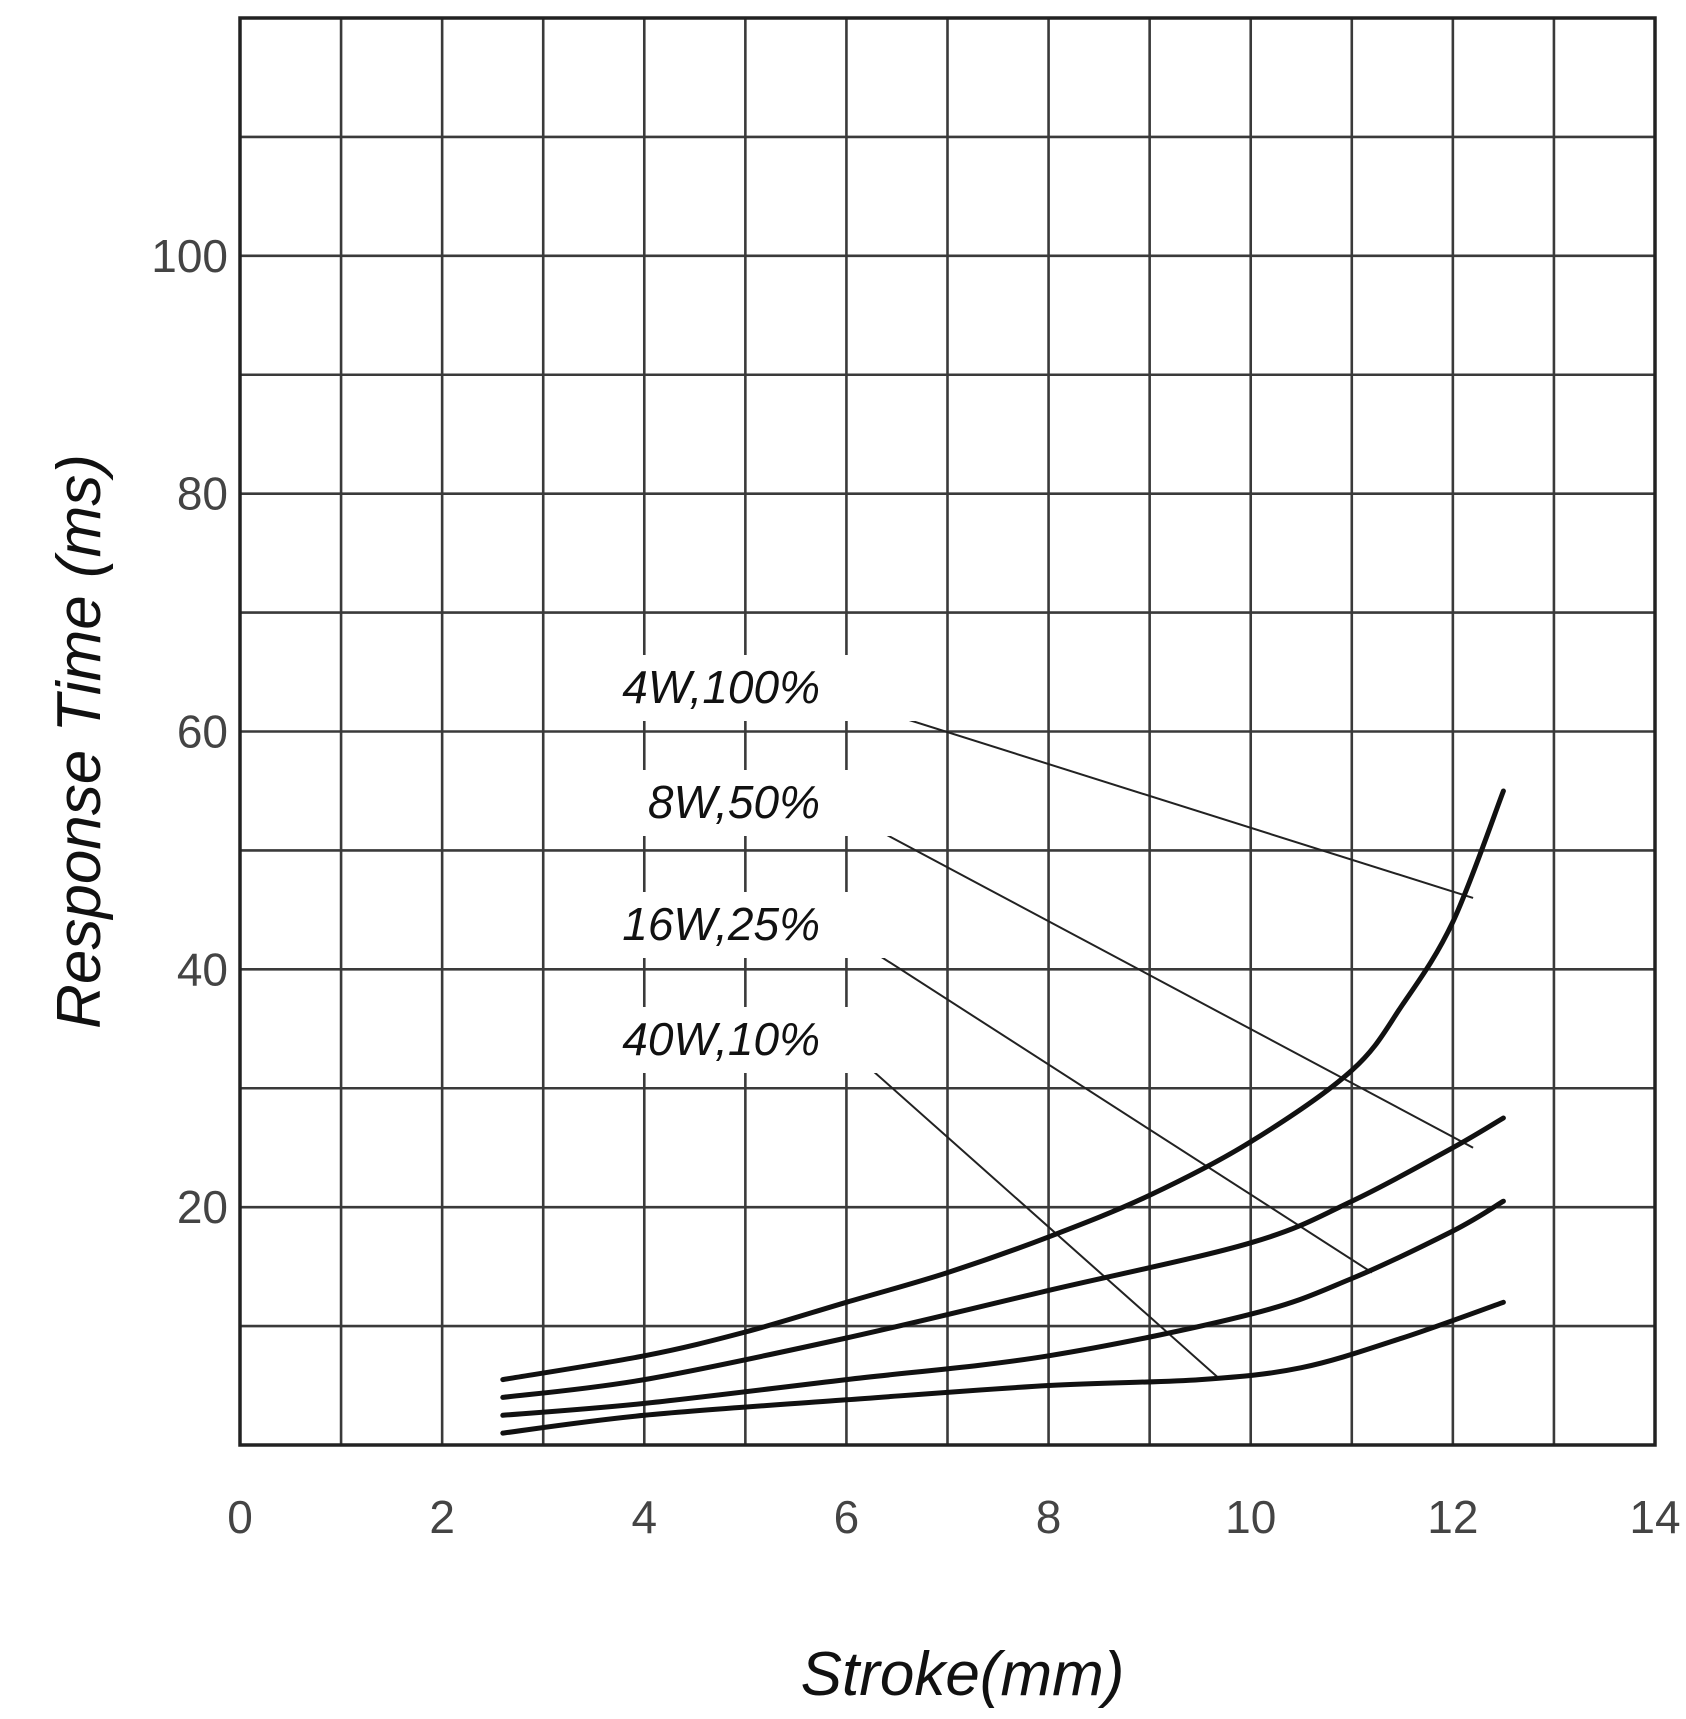 The height and width of the screenshot is (1719, 1686). What do you see at coordinates (202, 969) in the screenshot?
I see `y-tick-label: 40` at bounding box center [202, 969].